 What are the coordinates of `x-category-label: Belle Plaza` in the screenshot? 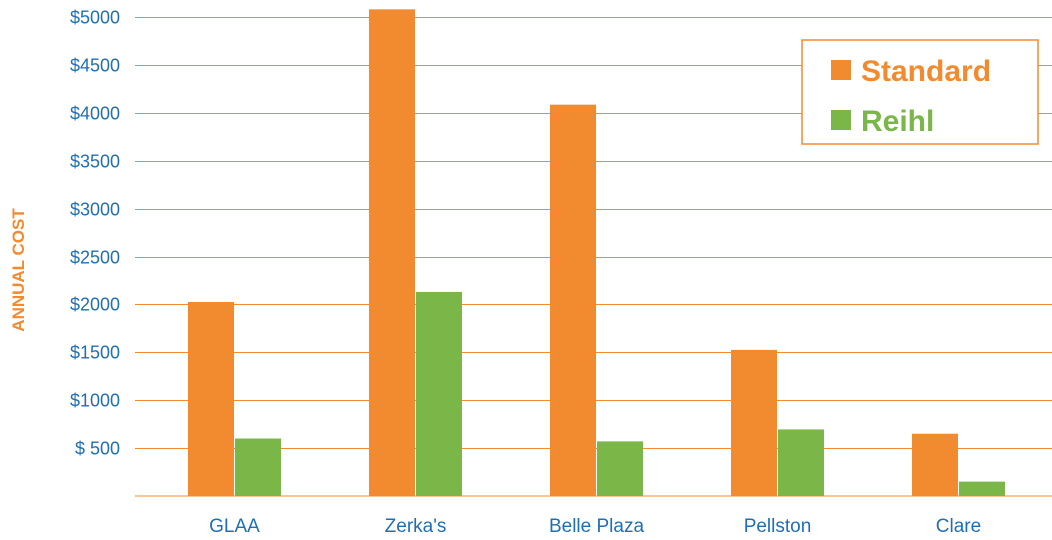 It's located at (596, 526).